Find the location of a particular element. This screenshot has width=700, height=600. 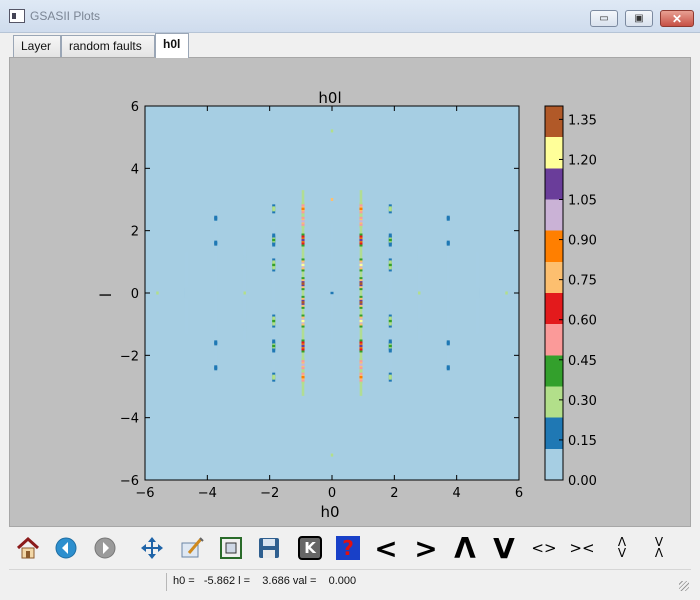

expand-horizontal-button: <> is located at coordinates (544, 548).